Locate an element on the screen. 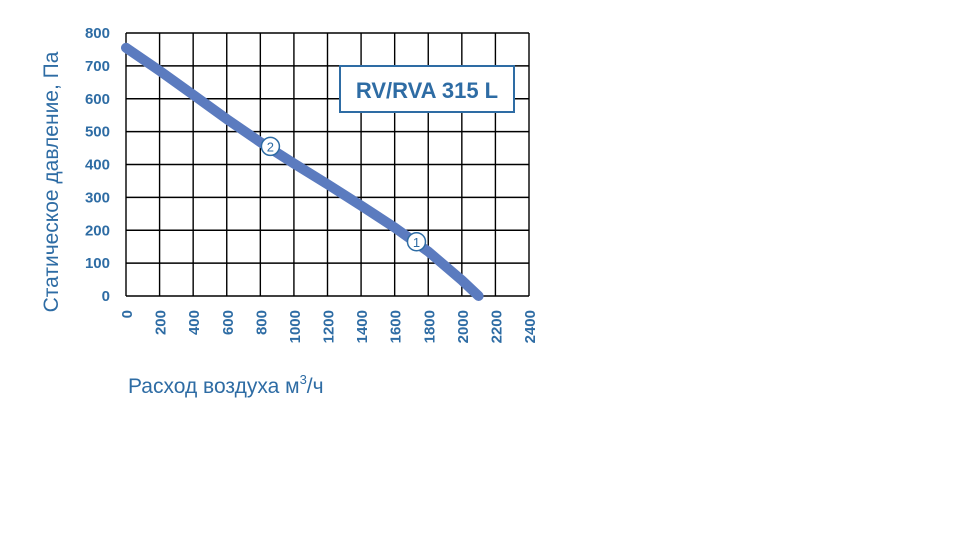 The image size is (960, 540). y-tick-label-7: 700 is located at coordinates (97, 66).